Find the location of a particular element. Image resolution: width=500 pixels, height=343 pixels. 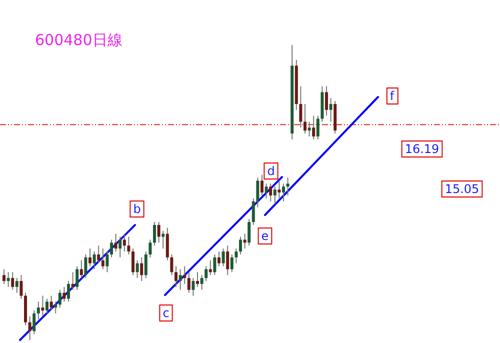

annotation: e is located at coordinates (265, 236).